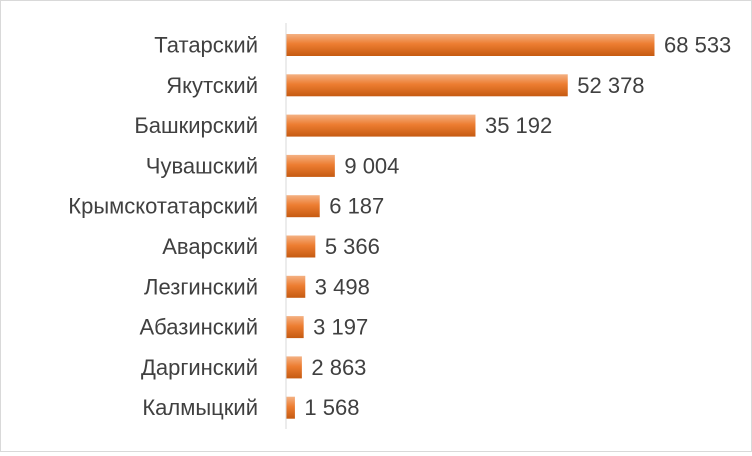 The width and height of the screenshot is (752, 456). I want to click on category-label: Даргинский, so click(199, 367).